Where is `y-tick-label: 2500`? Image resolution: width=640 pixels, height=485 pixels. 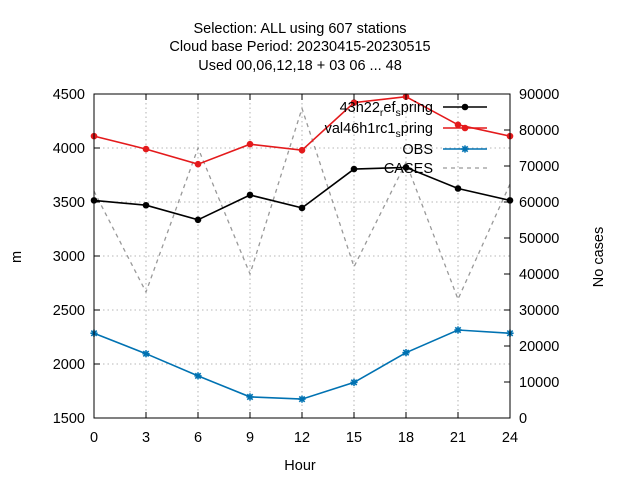
y-tick-label: 2500 is located at coordinates (69, 311).